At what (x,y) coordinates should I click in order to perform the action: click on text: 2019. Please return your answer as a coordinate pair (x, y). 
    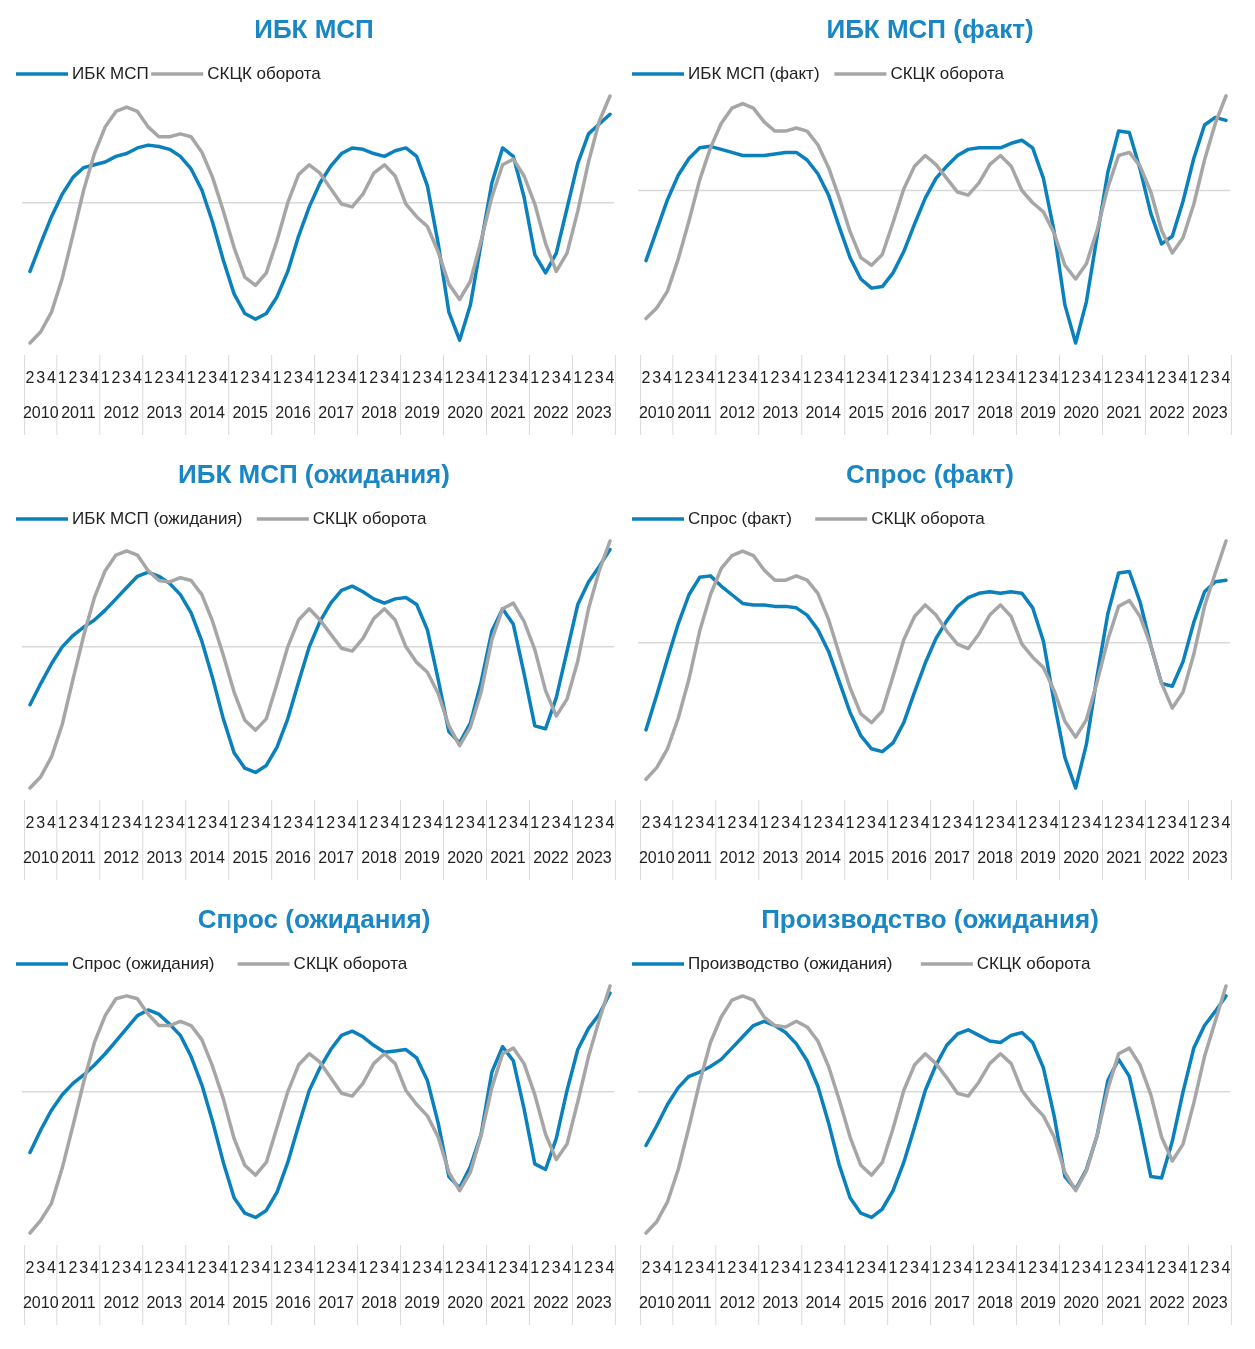
    Looking at the image, I should click on (422, 857).